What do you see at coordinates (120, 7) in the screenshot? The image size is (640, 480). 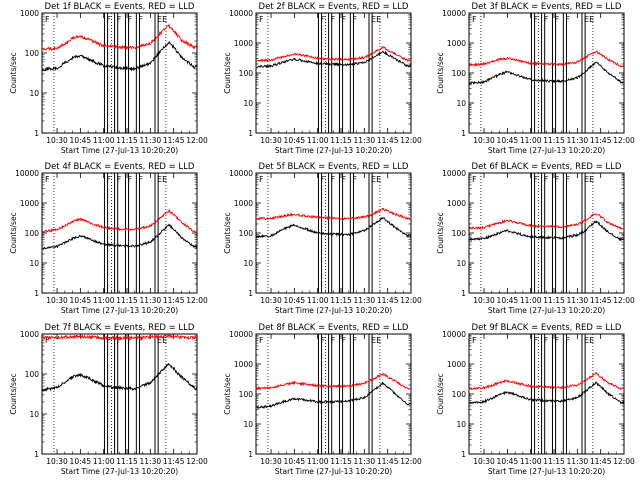 I see `chart-title: Det 1f BLACK = Events, RED = LLD` at bounding box center [120, 7].